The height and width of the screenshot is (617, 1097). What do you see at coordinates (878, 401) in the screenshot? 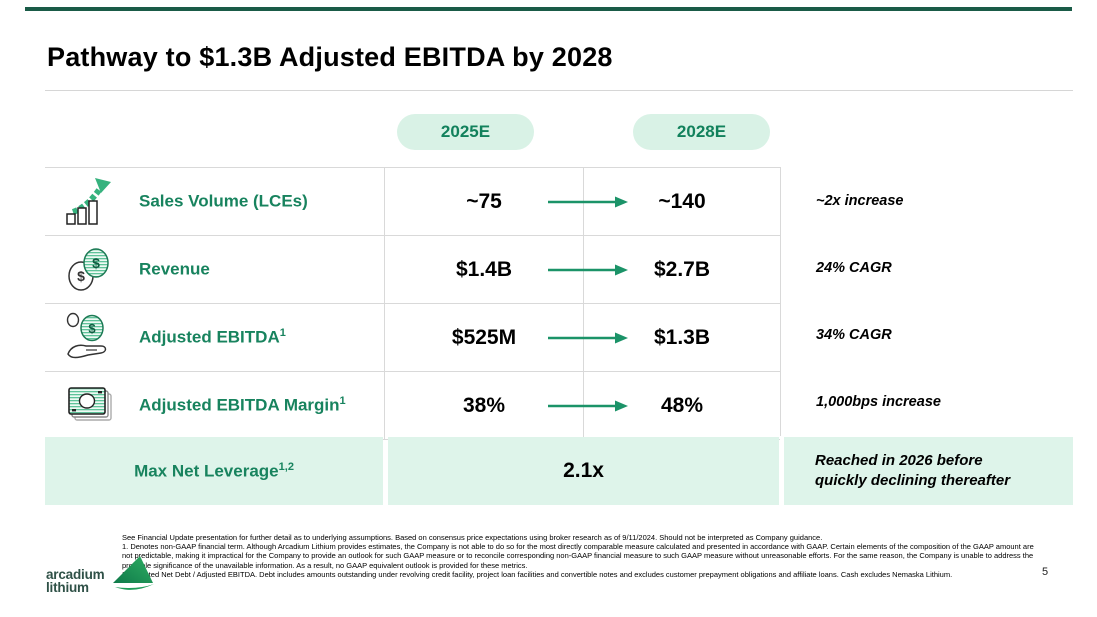
I see `comment-ebitda-margin: 1,000bps increase` at bounding box center [878, 401].